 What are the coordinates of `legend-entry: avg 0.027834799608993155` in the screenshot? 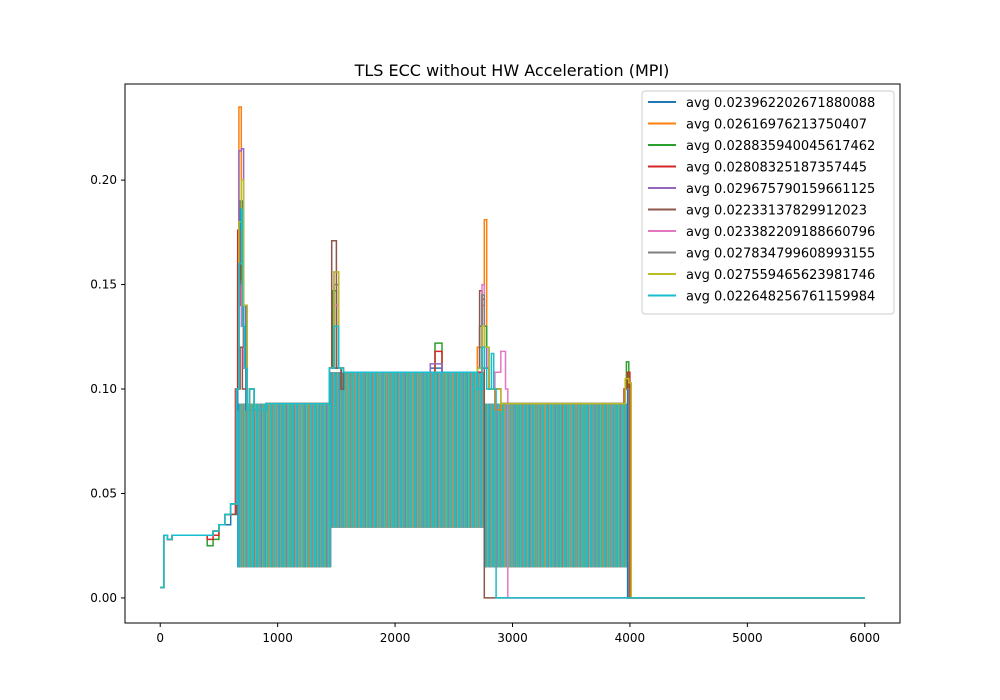 It's located at (780, 254).